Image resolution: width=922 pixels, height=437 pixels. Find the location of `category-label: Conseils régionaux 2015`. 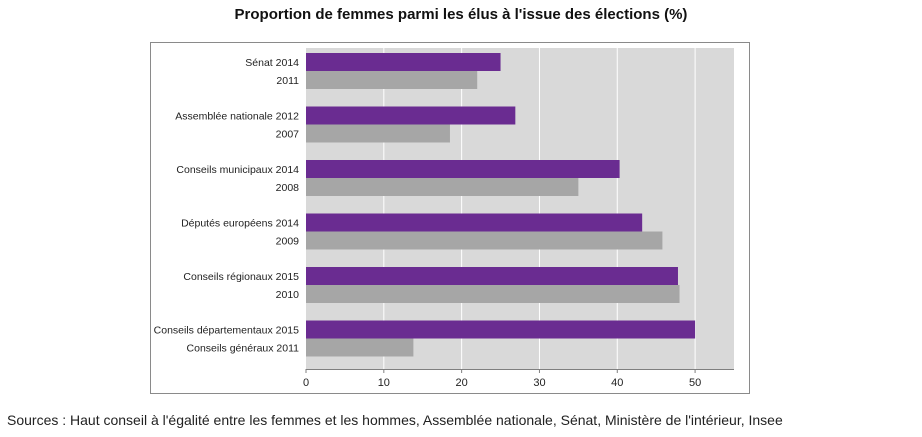

category-label: Conseils régionaux 2015 is located at coordinates (241, 277).